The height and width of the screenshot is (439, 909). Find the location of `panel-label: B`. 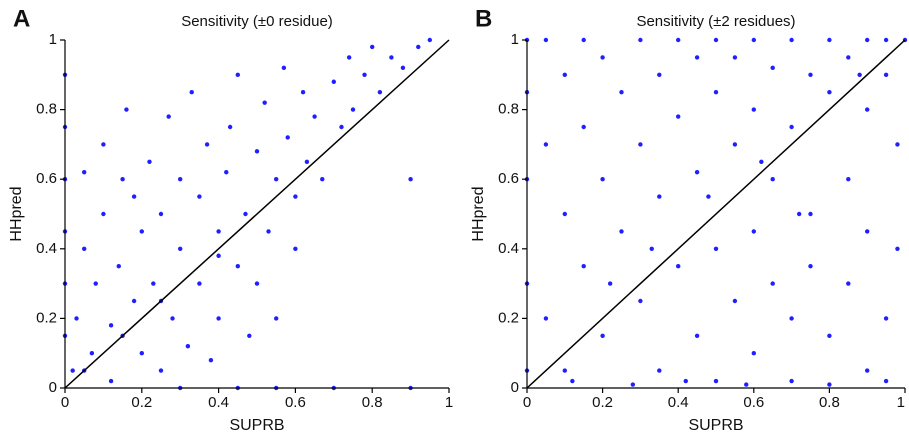

panel-label: B is located at coordinates (483, 18).